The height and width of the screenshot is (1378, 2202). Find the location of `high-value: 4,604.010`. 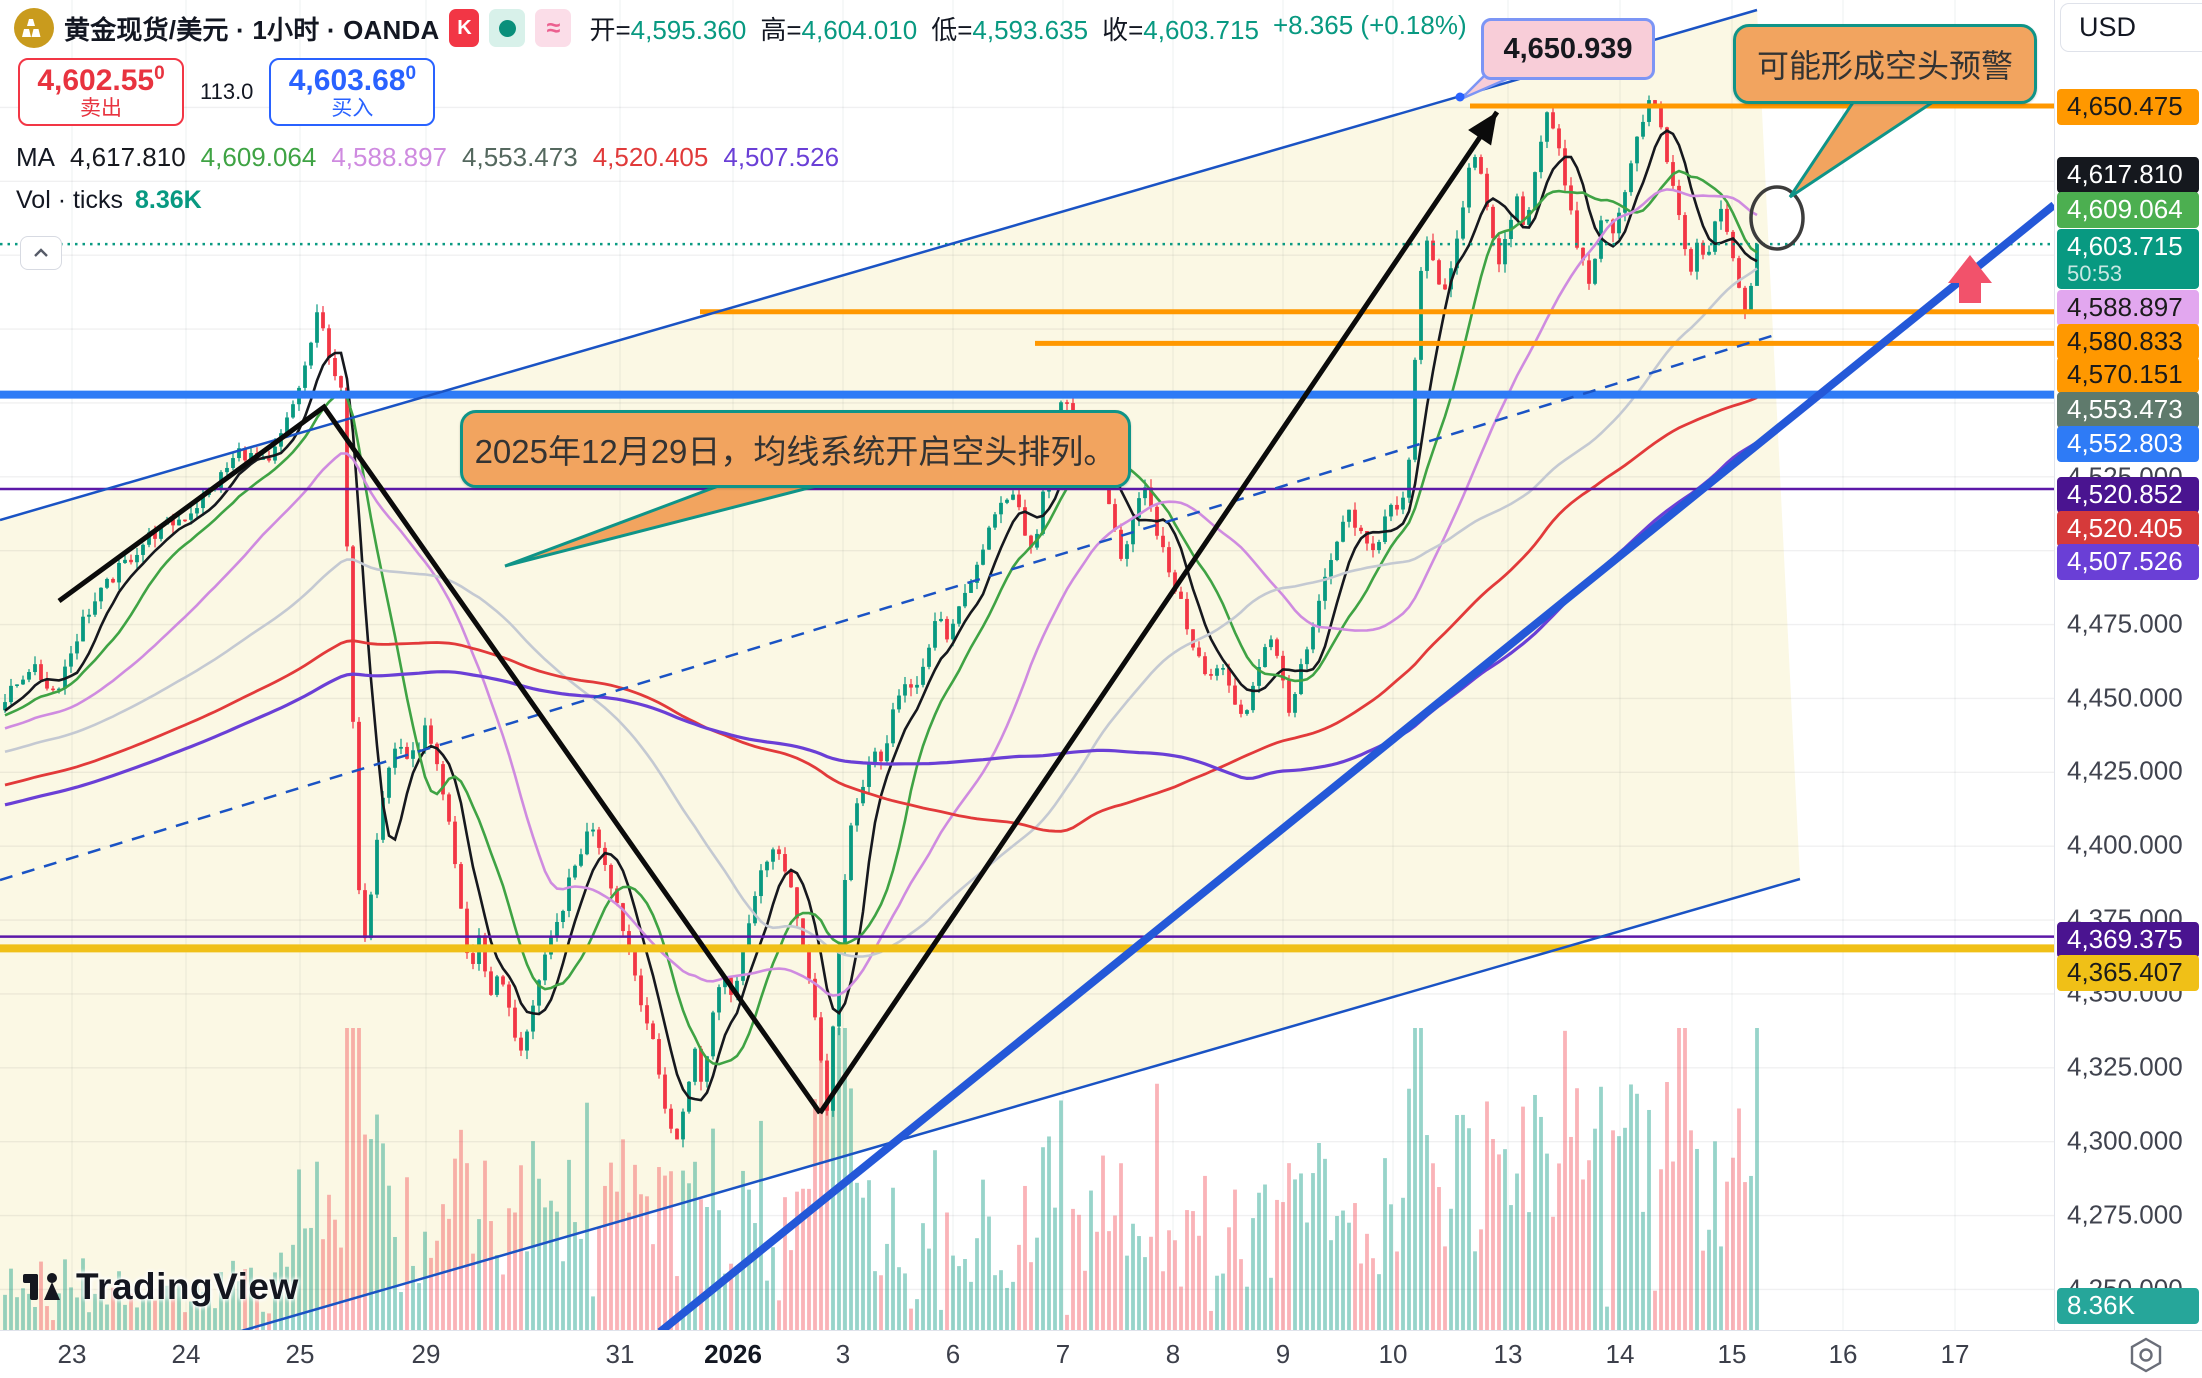

high-value: 4,604.010 is located at coordinates (859, 29).